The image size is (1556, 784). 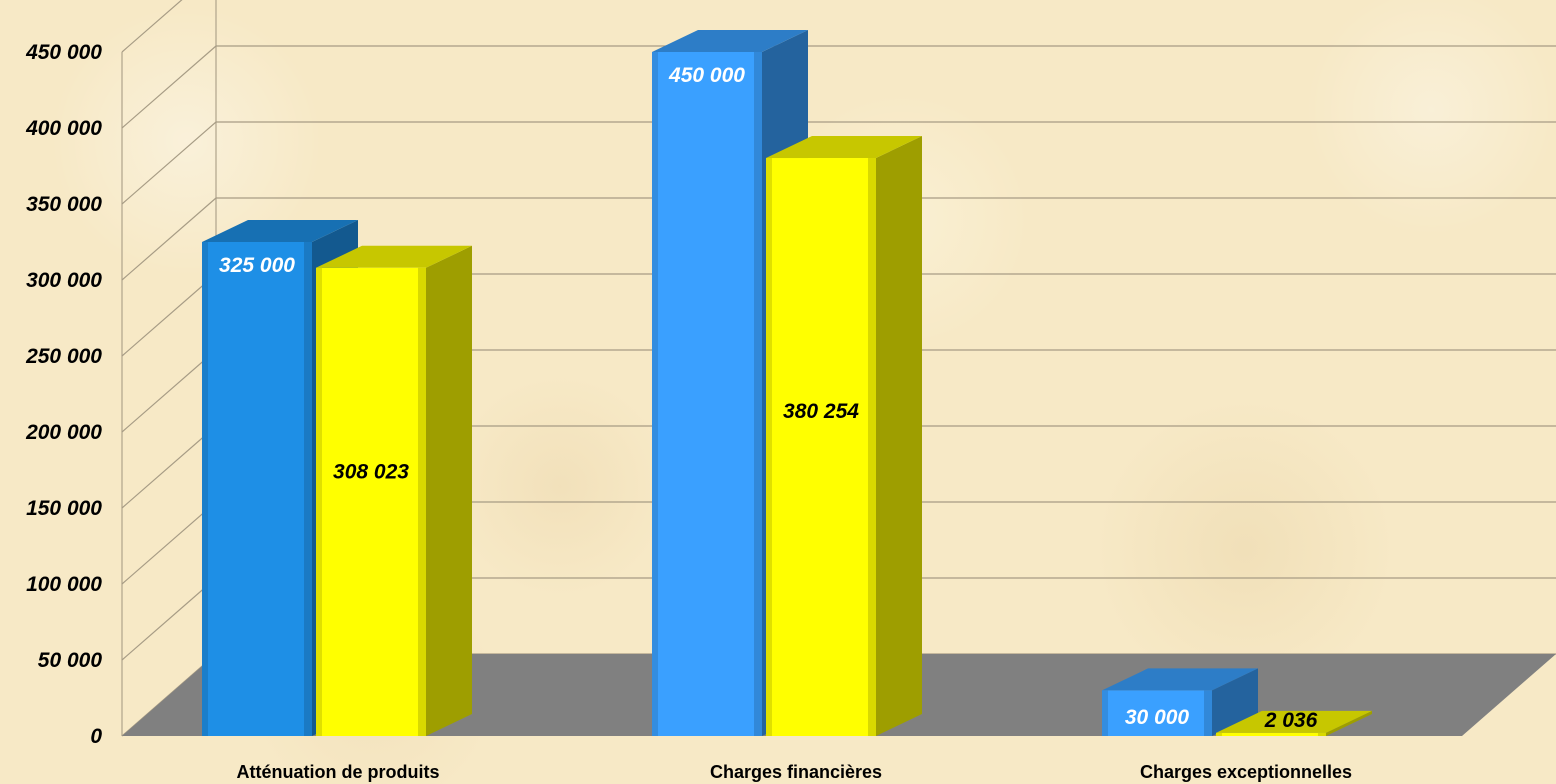 What do you see at coordinates (64, 280) in the screenshot?
I see `y-tick-label: 300 000` at bounding box center [64, 280].